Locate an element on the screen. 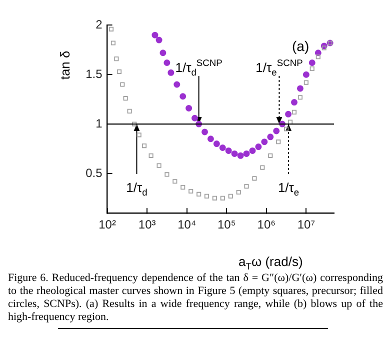 Image resolution: width=391 pixels, height=349 pixels. x-tick-label: 10⁵ is located at coordinates (226, 225).